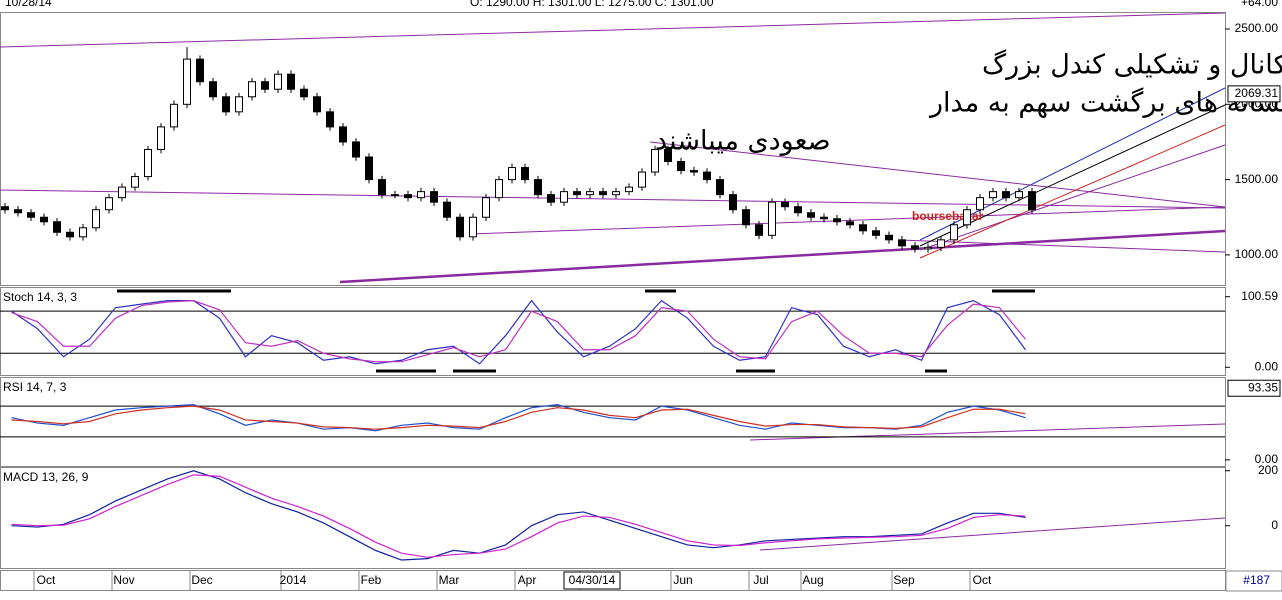 Image resolution: width=1282 pixels, height=600 pixels. Describe the element at coordinates (1259, 4) in the screenshot. I see `header-change: +64.00` at that location.